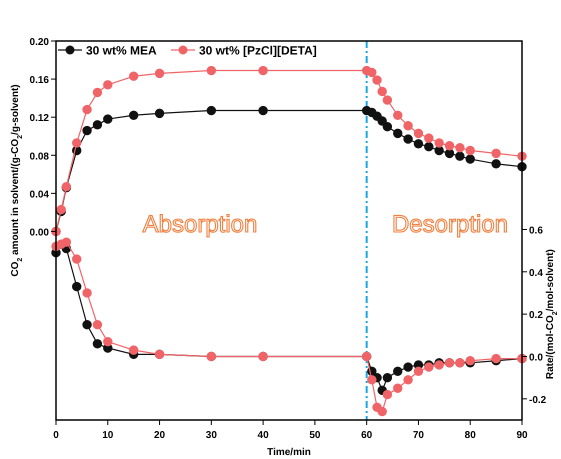 Image resolution: width=561 pixels, height=459 pixels. I want to click on x-tick-label: 40, so click(264, 435).